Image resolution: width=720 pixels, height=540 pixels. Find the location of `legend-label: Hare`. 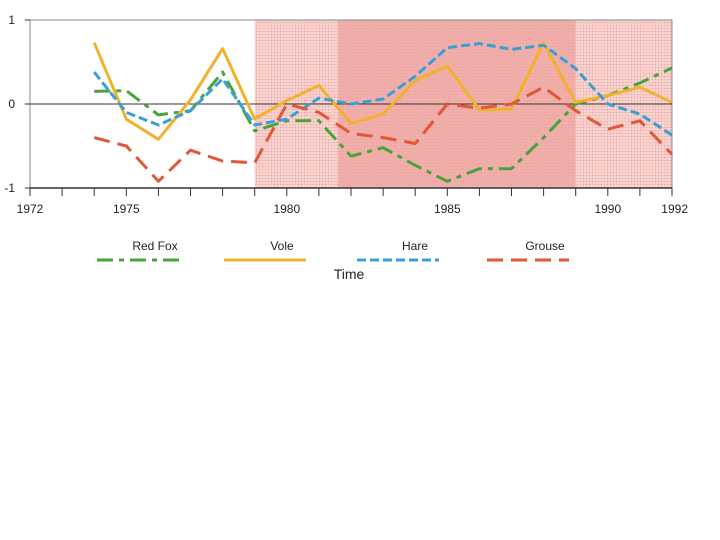

legend-label: Hare is located at coordinates (415, 246).